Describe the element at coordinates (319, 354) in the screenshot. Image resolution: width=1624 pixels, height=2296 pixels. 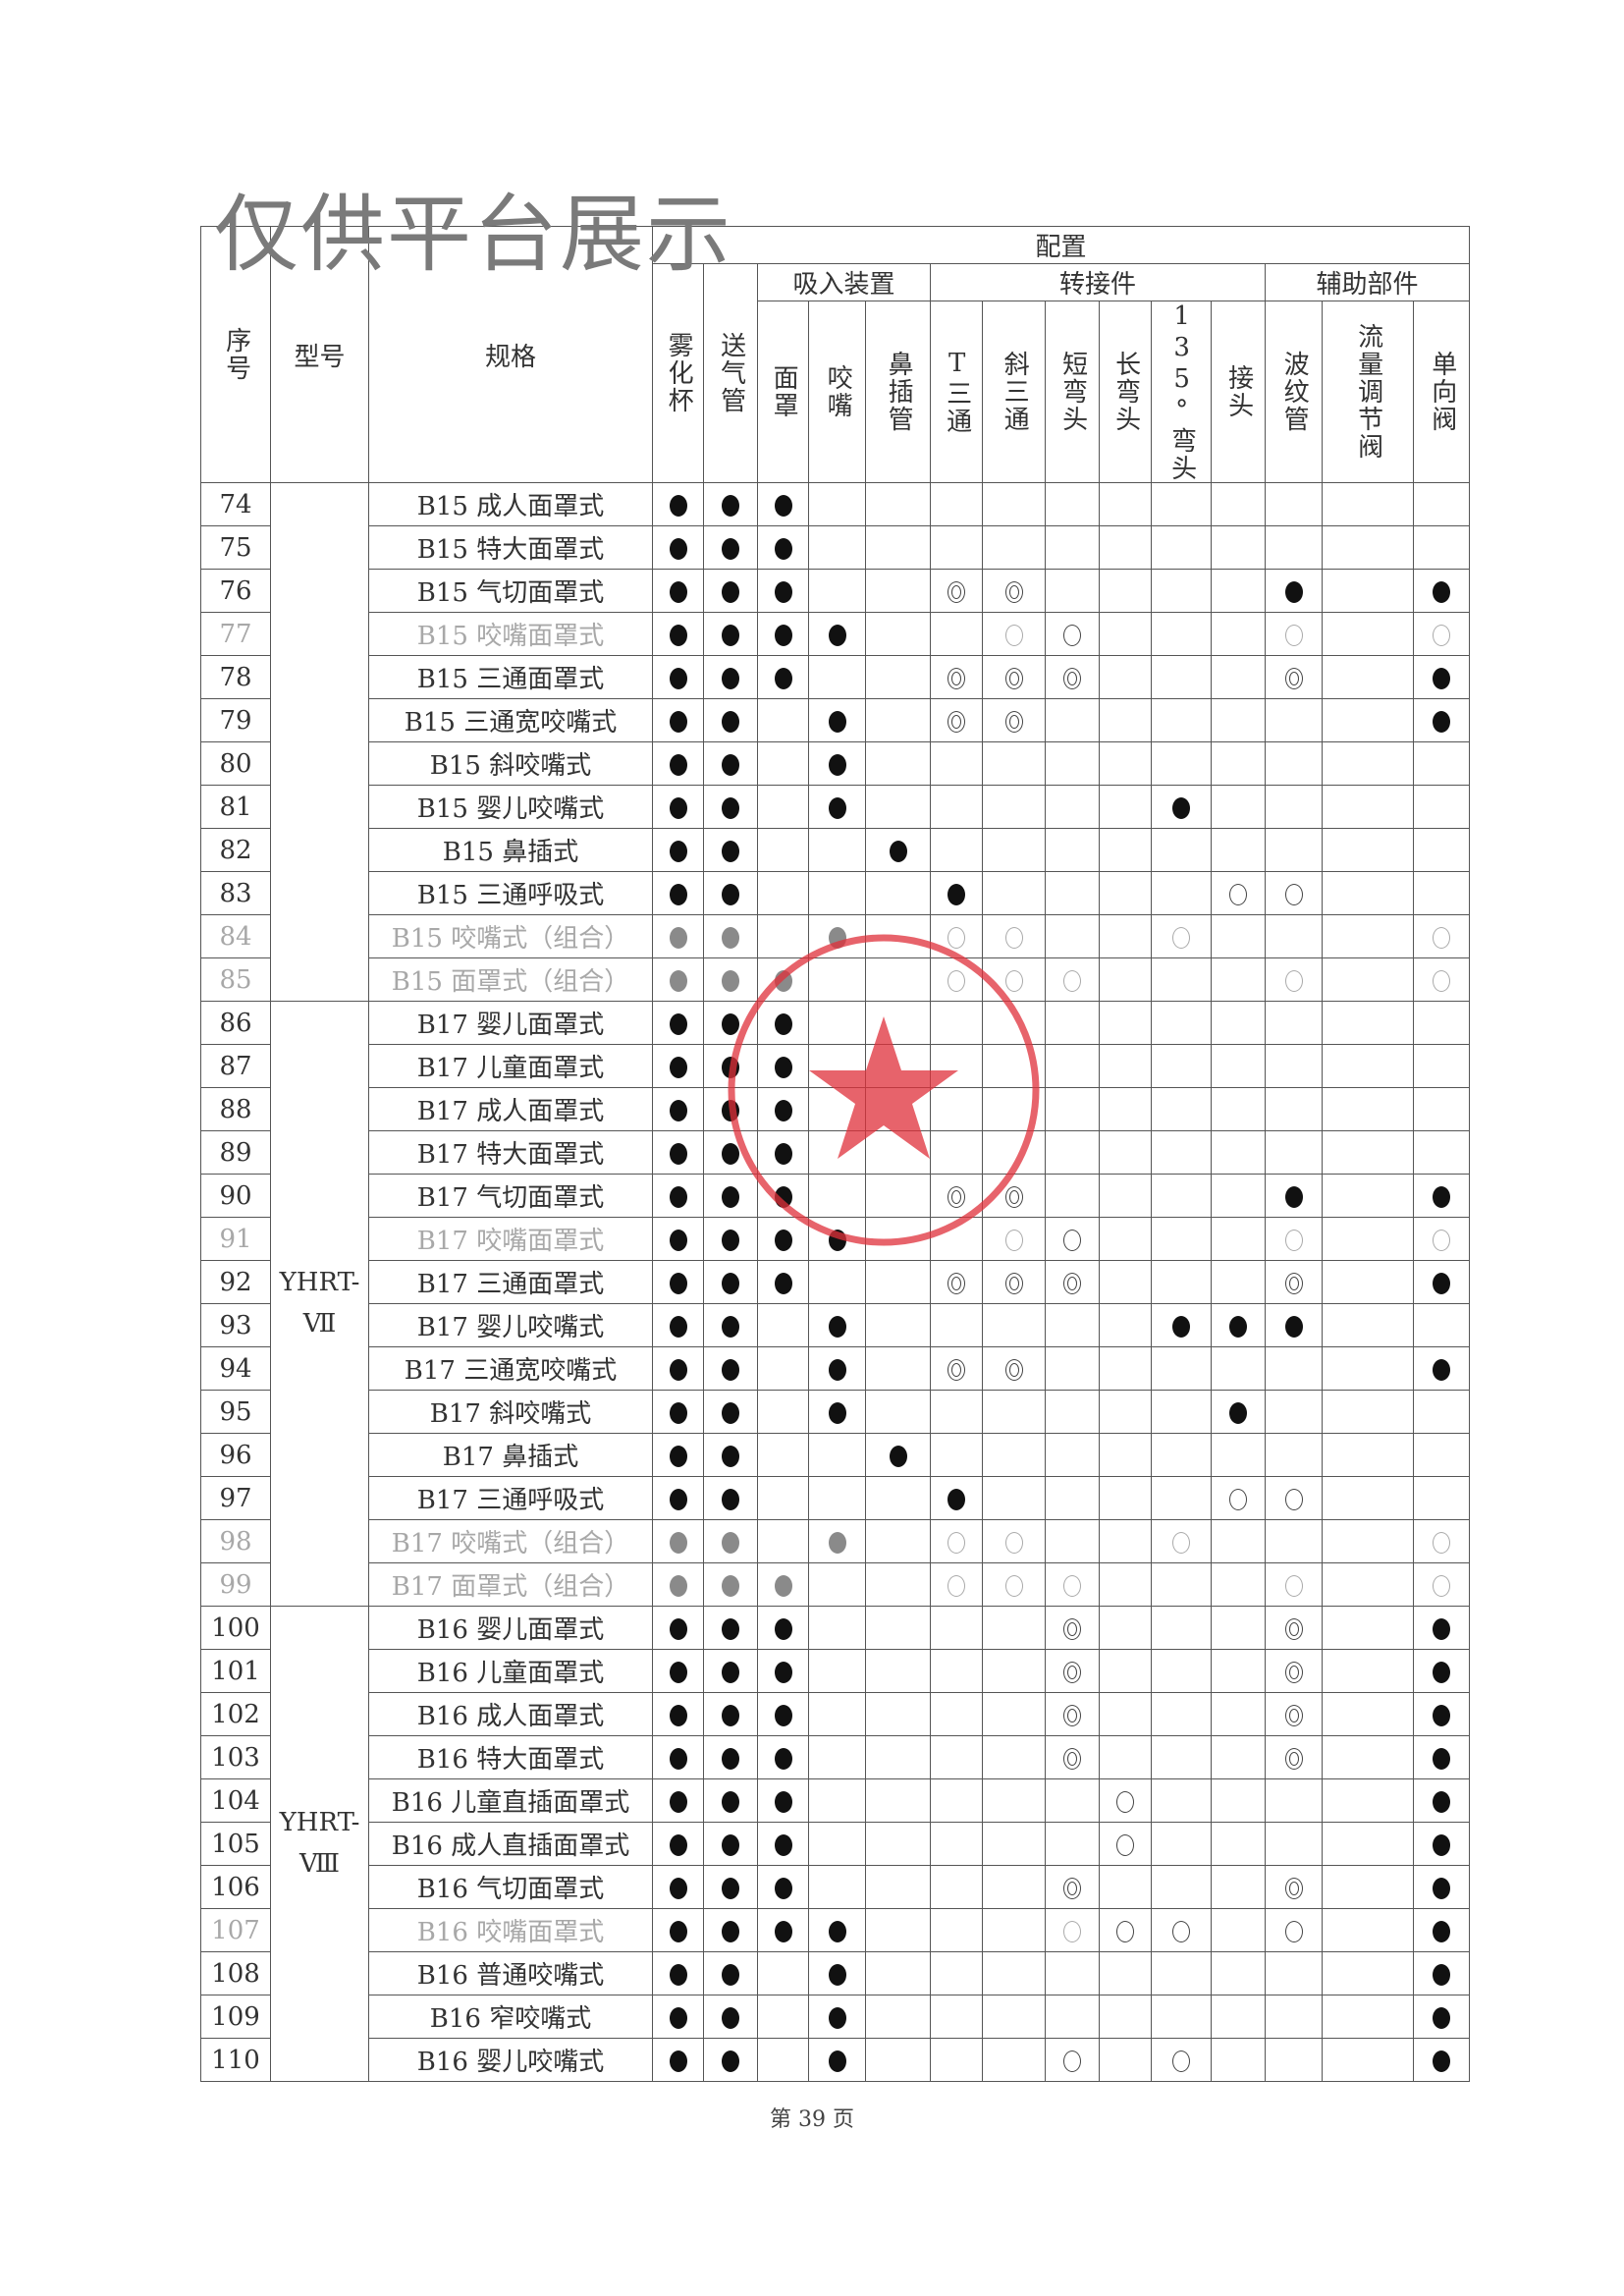
I see `header-model: 型号` at that location.